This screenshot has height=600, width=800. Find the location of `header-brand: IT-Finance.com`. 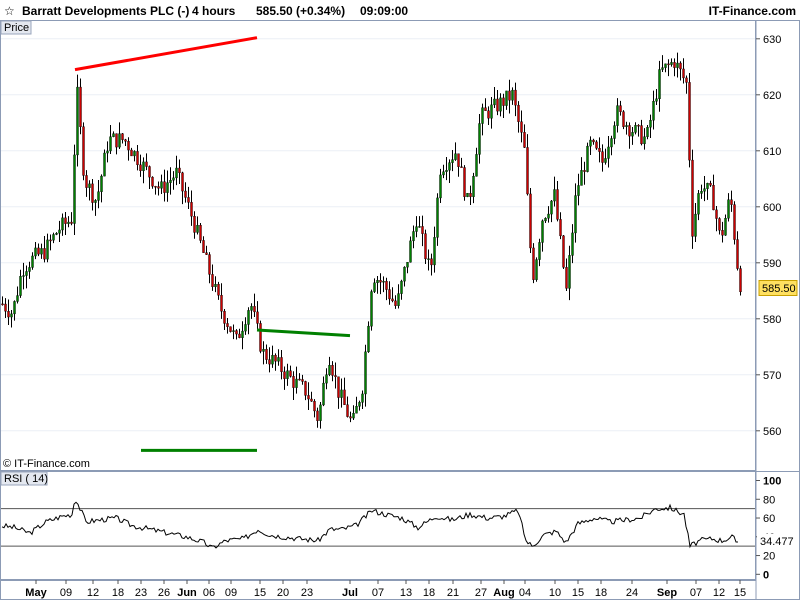

header-brand: IT-Finance.com is located at coordinates (752, 11).